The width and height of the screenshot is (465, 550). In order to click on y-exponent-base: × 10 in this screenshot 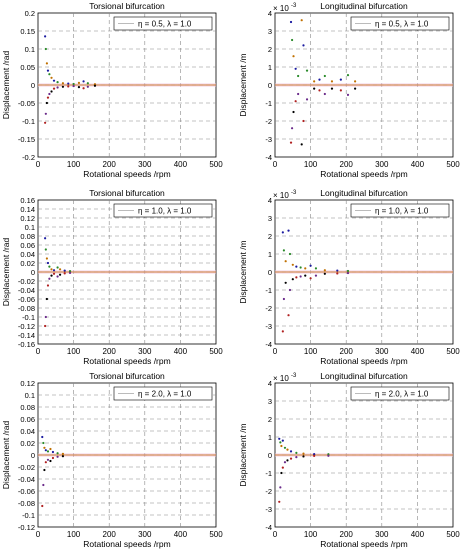, I will do `click(281, 195)`.